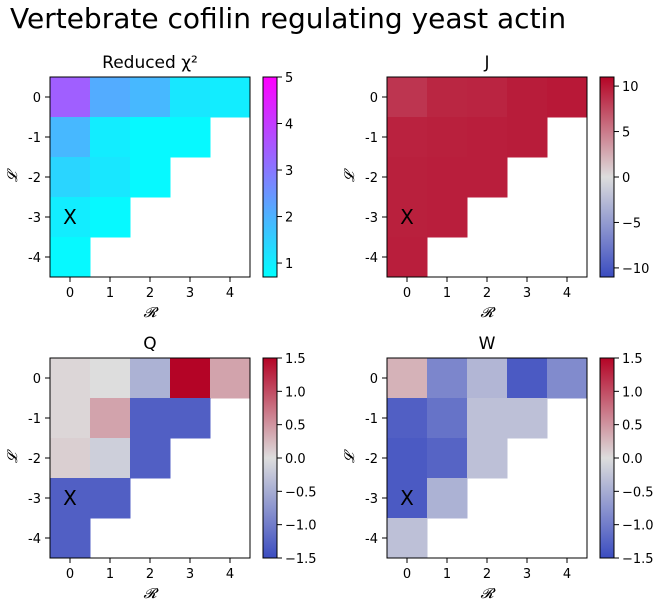 The width and height of the screenshot is (661, 612). I want to click on colorbar-tick-label: 1, so click(289, 264).